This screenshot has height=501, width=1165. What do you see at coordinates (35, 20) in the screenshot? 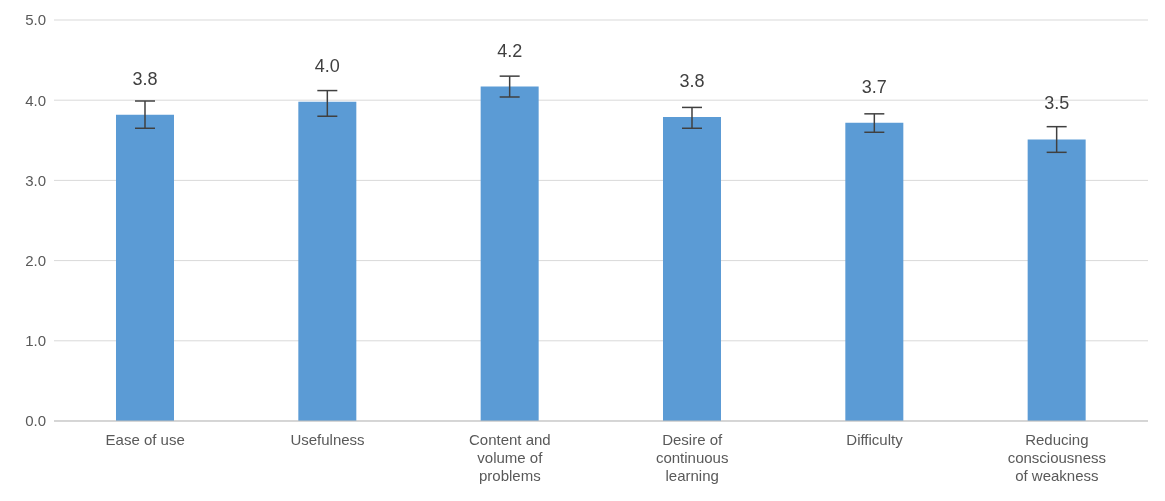
I see `y-tick-label: 5.0` at bounding box center [35, 20].